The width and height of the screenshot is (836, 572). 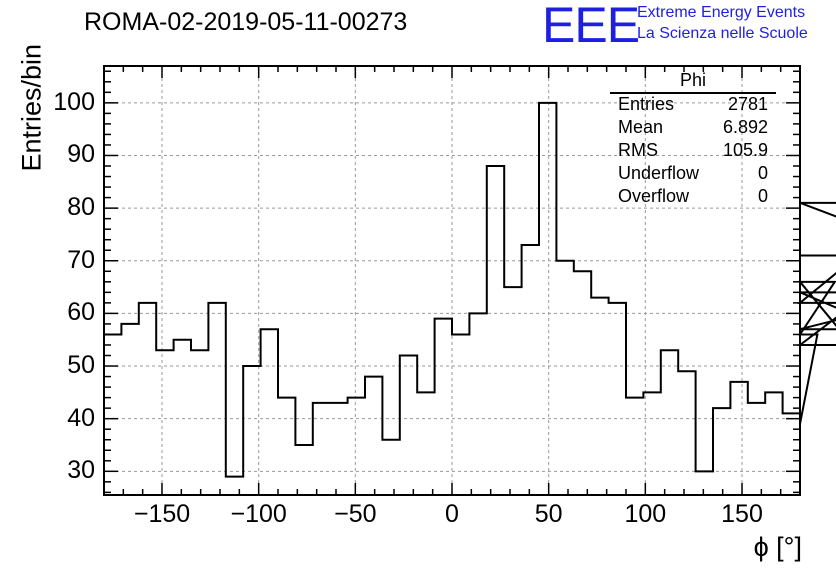 I want to click on y-tick-label: 100, so click(x=74, y=101).